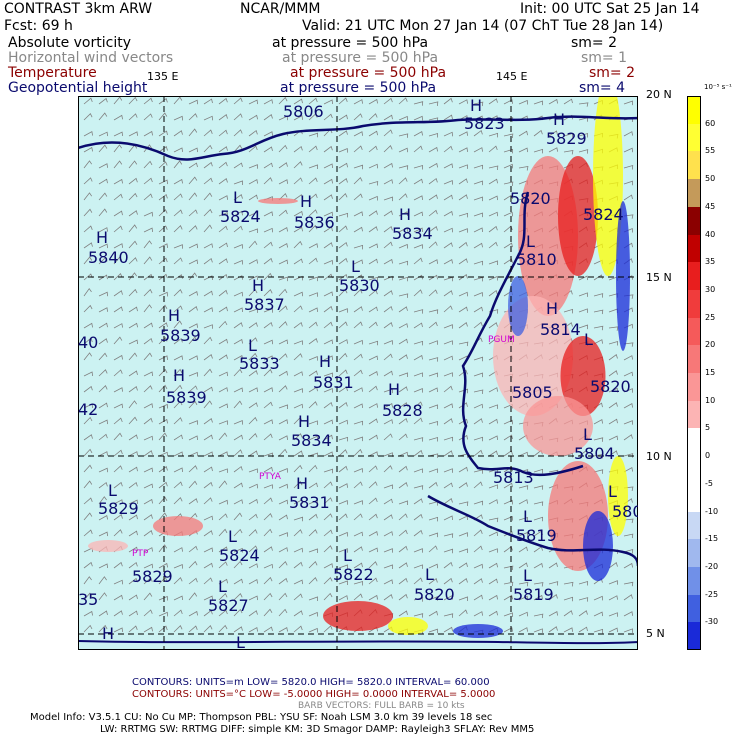  I want to click on colorbar-swatch, so click(694, 387).